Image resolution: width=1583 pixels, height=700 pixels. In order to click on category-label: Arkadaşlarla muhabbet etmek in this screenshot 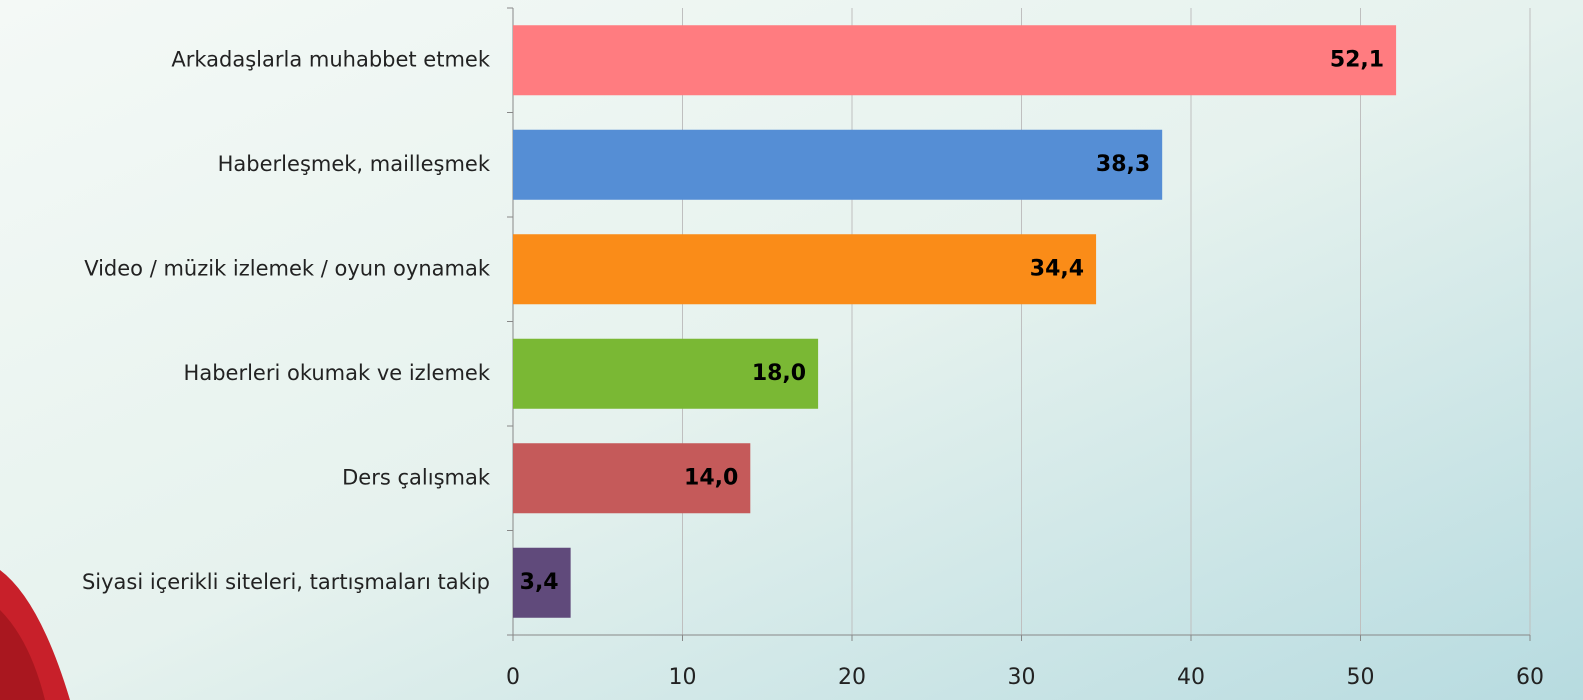, I will do `click(330, 59)`.